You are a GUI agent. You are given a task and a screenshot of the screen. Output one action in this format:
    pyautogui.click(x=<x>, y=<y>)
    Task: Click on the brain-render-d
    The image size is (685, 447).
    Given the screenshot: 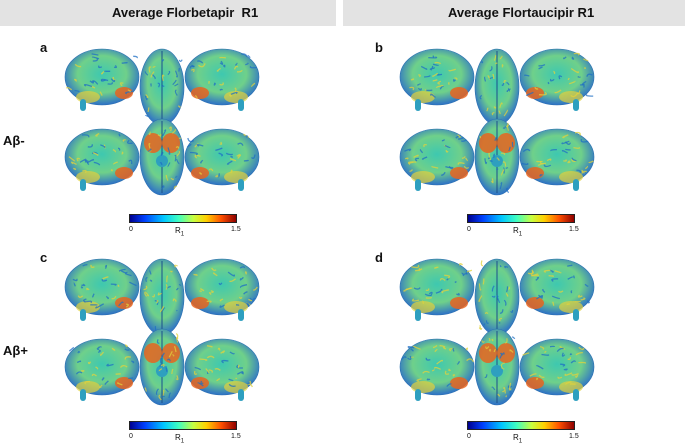 What is the action you would take?
    pyautogui.click(x=497, y=335)
    